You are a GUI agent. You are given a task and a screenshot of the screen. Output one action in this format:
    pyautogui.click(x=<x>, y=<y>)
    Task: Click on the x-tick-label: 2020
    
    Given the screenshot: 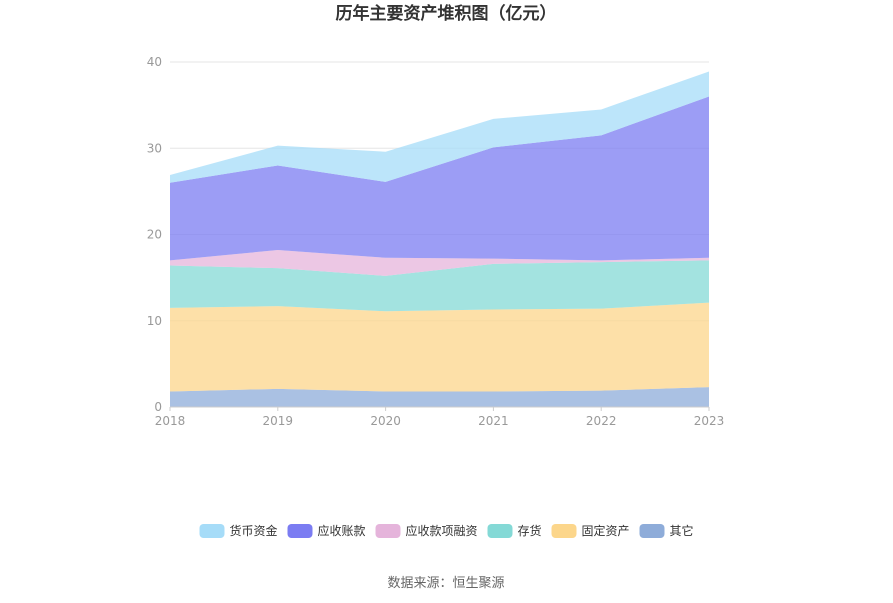 What is the action you would take?
    pyautogui.click(x=385, y=421)
    